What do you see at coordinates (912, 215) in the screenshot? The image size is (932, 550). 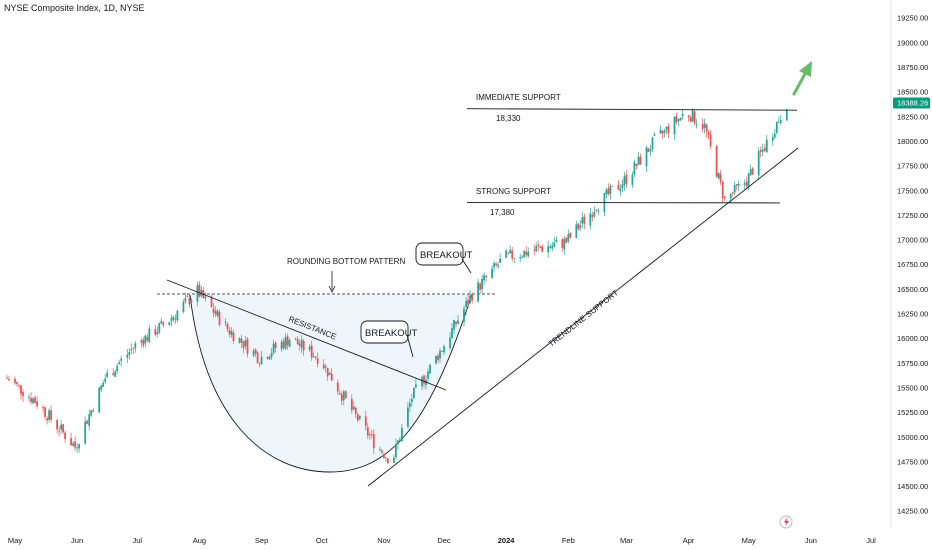 I see `price-tick-label: 17250.00` at bounding box center [912, 215].